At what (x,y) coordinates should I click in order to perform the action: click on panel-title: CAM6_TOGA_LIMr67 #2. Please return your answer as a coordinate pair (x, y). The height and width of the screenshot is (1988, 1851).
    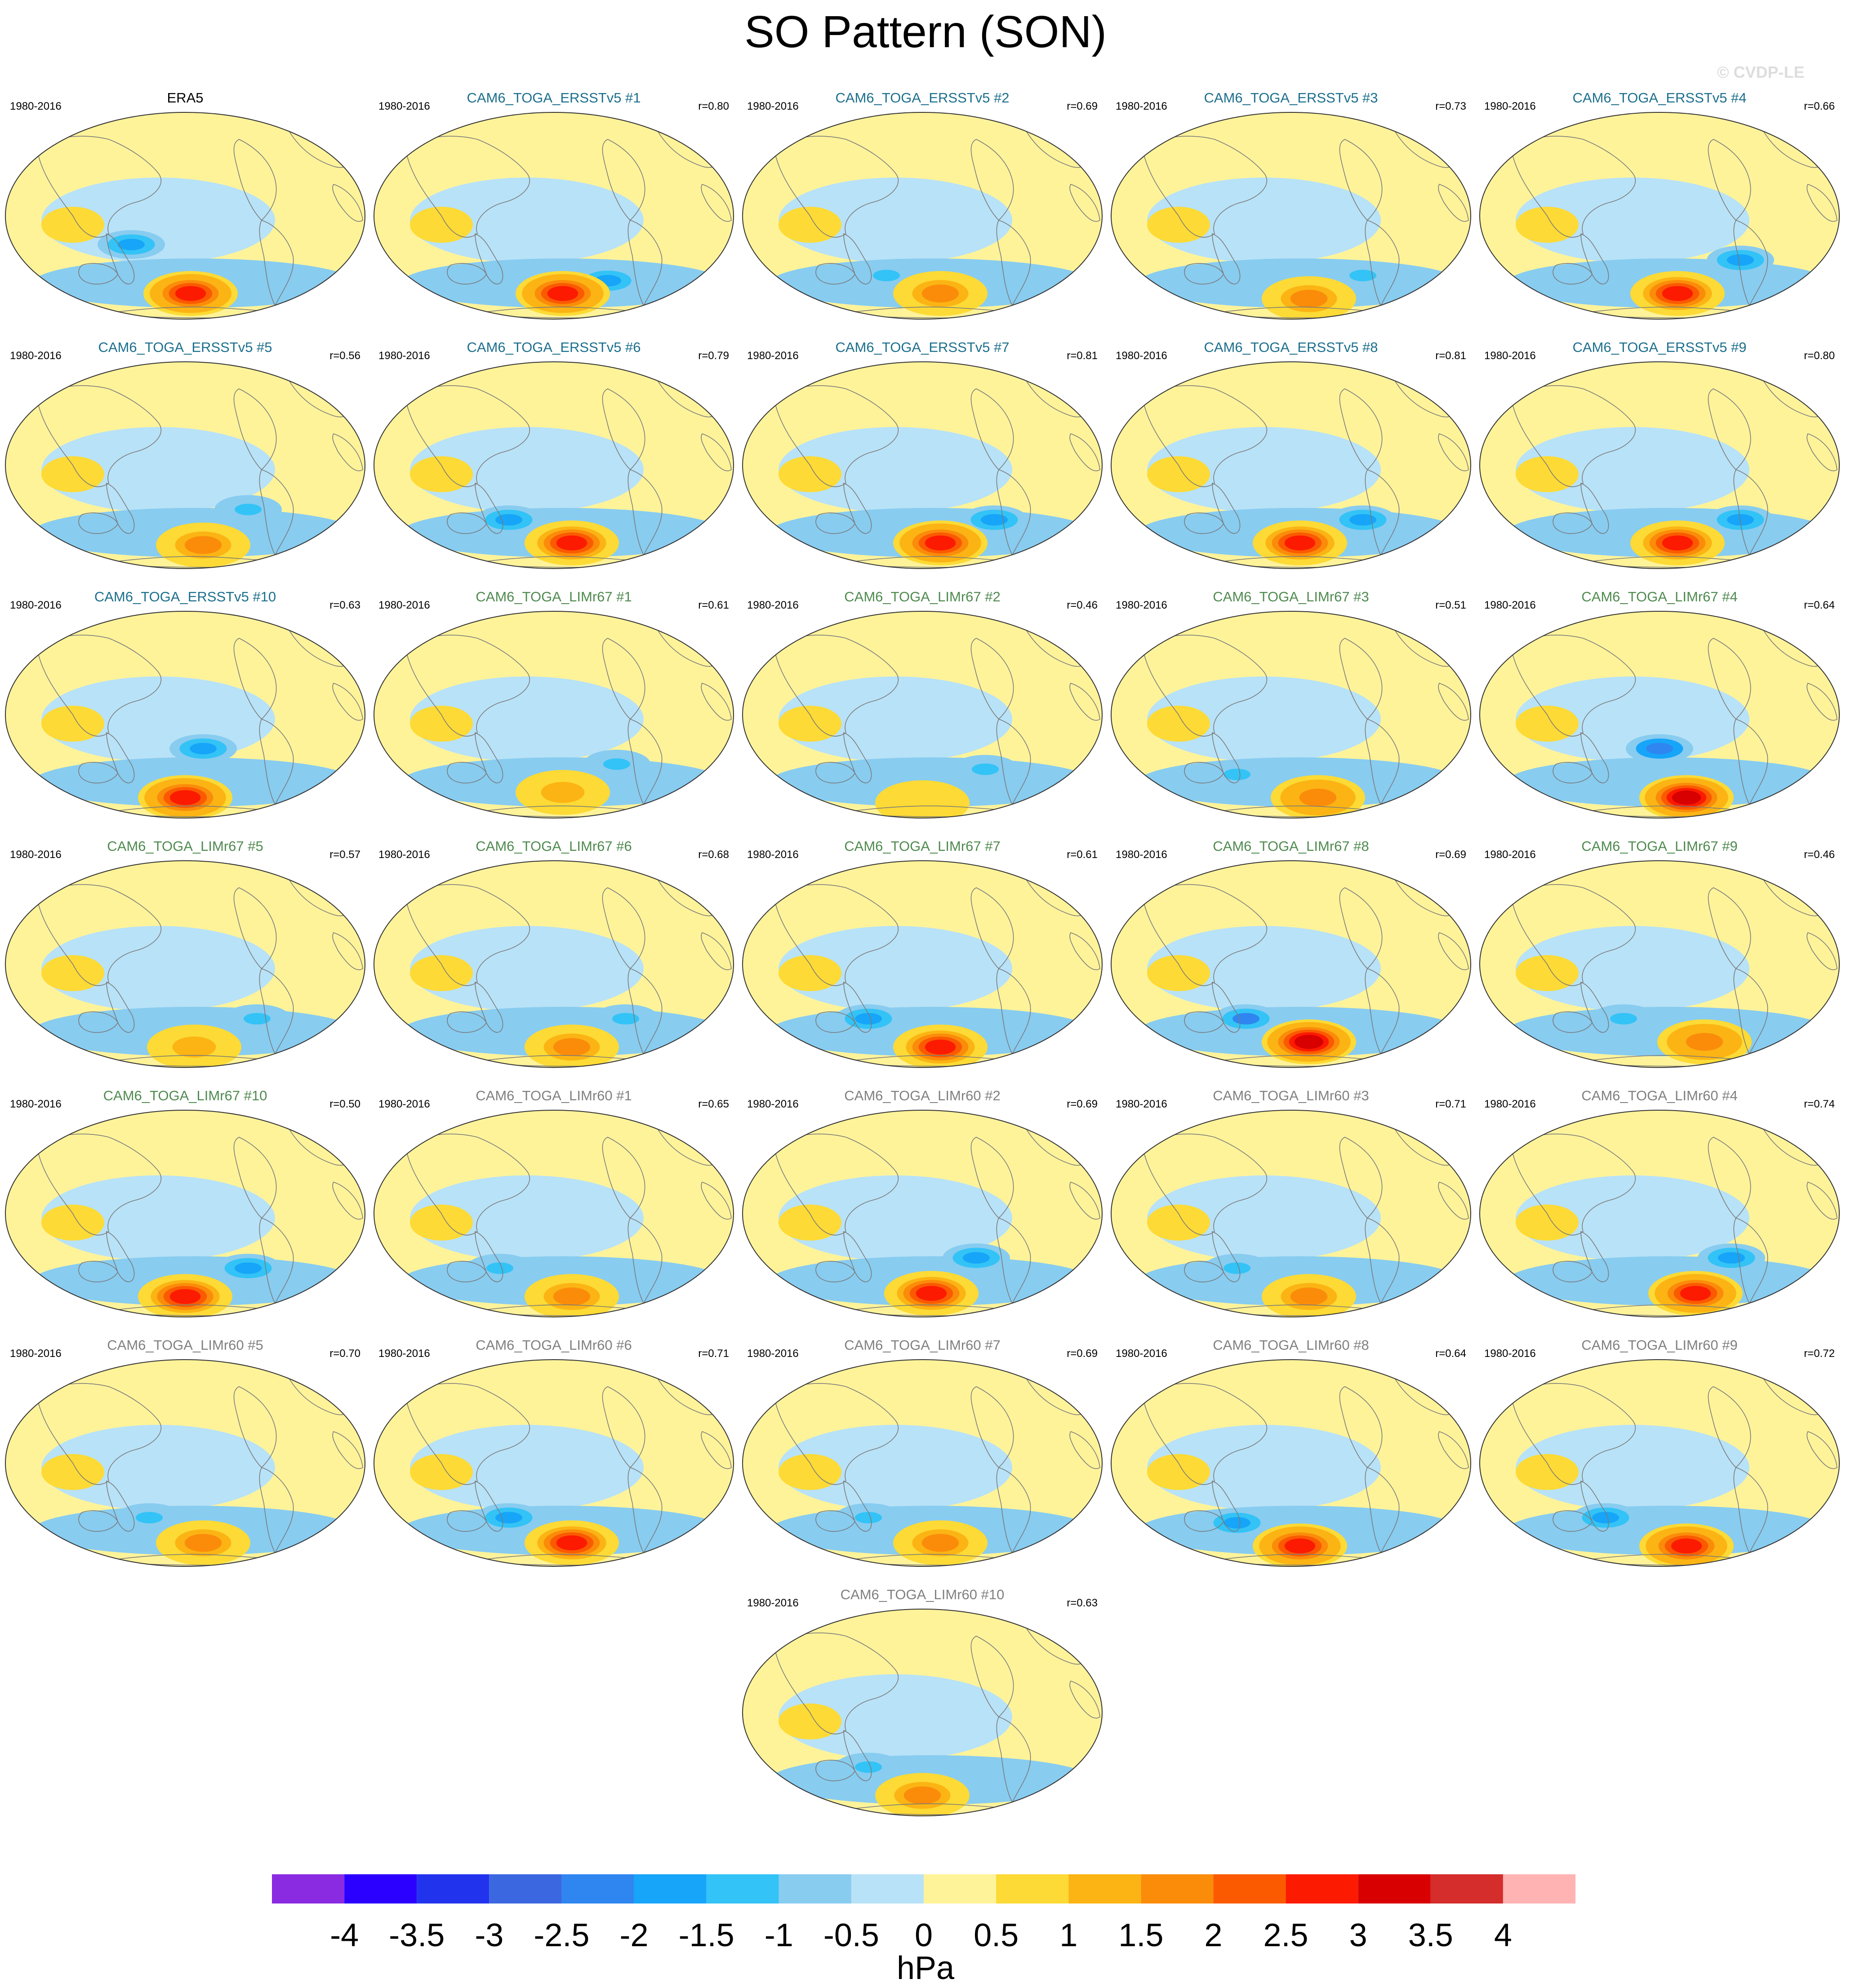
    Looking at the image, I should click on (922, 597).